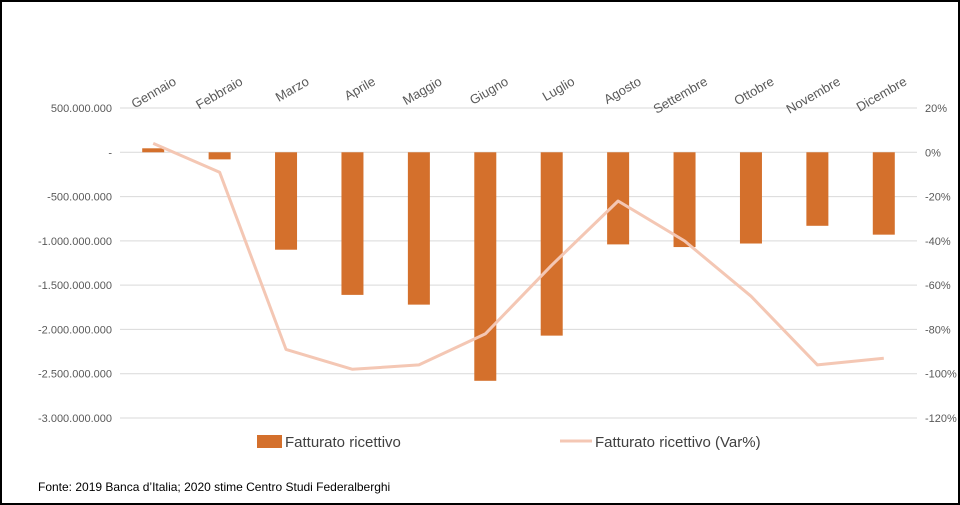 The width and height of the screenshot is (960, 505). What do you see at coordinates (753, 91) in the screenshot?
I see `x-tick-label: Ottobre` at bounding box center [753, 91].